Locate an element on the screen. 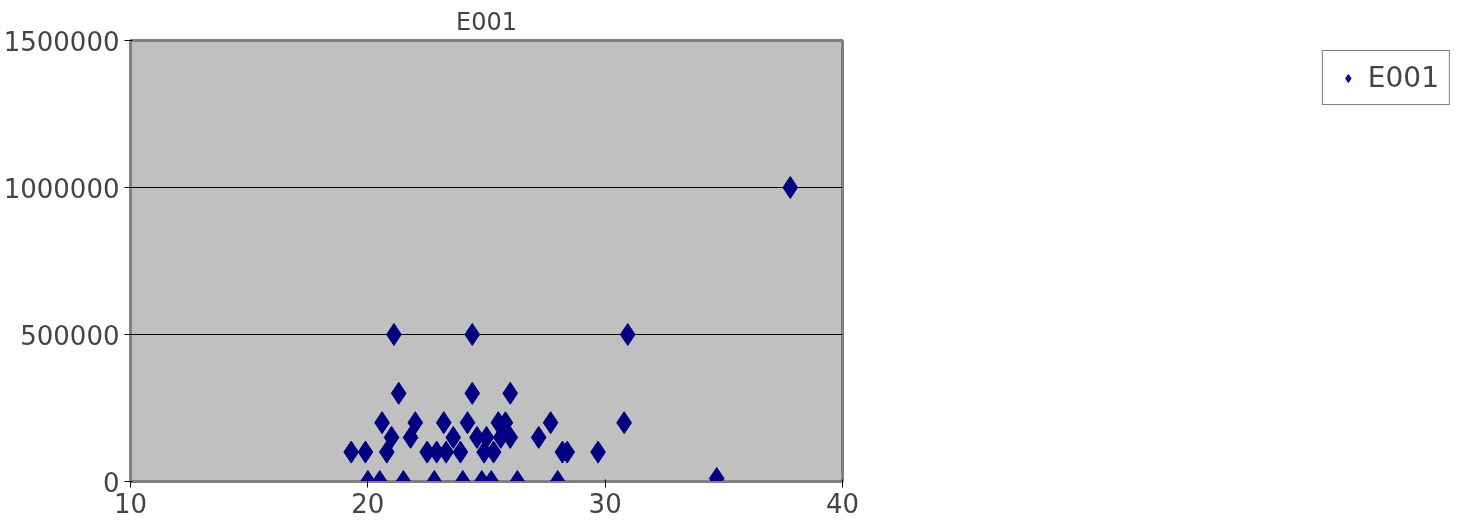 The height and width of the screenshot is (525, 1468). x-tick-label: 20 is located at coordinates (368, 503).